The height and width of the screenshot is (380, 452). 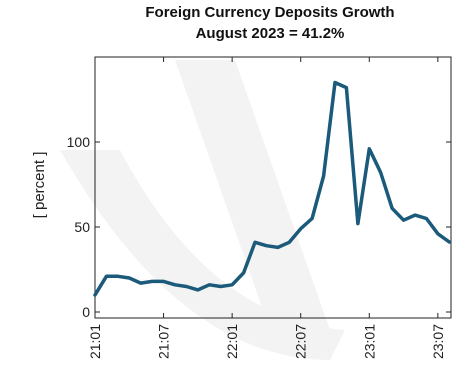 What do you see at coordinates (82, 227) in the screenshot?
I see `y-tick-label: 50` at bounding box center [82, 227].